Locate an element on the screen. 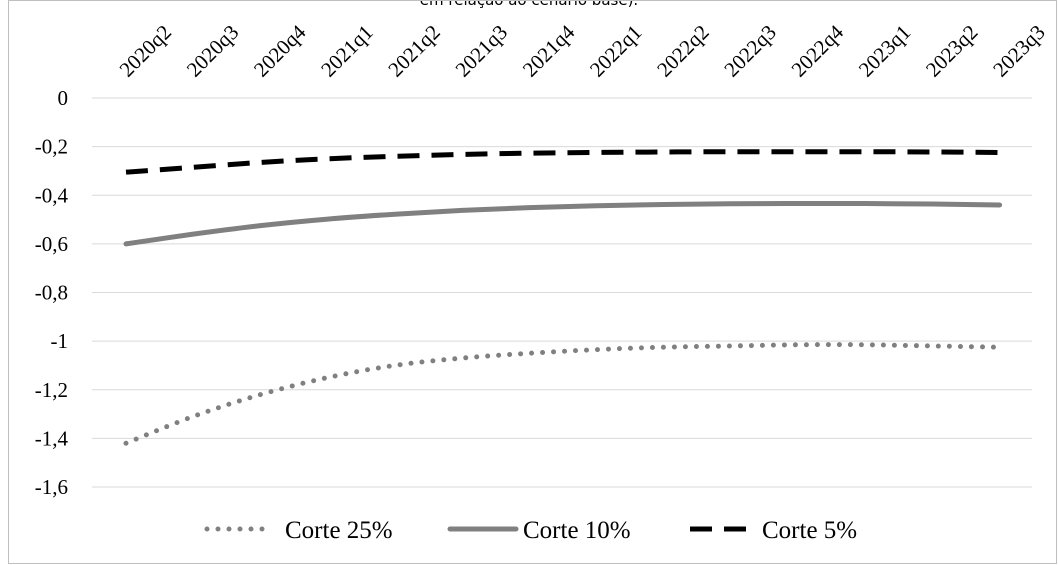 This screenshot has height=565, width=1058. chart-caption: em relação ao cenário base). is located at coordinates (529, 4).